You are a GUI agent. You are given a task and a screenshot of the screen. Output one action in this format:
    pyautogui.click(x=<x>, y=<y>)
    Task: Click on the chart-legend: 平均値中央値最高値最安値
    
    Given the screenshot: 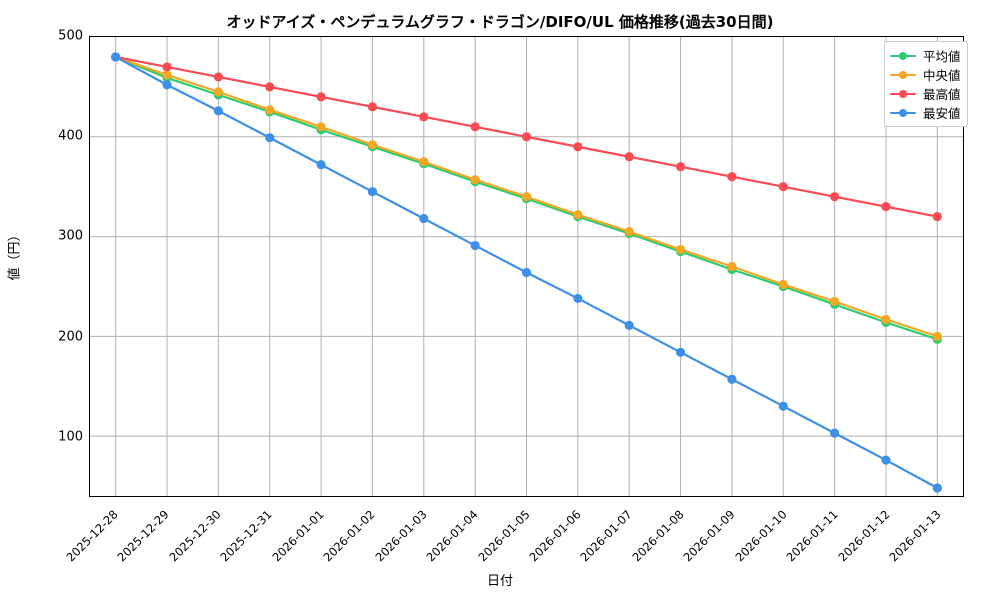 What is the action you would take?
    pyautogui.click(x=926, y=84)
    